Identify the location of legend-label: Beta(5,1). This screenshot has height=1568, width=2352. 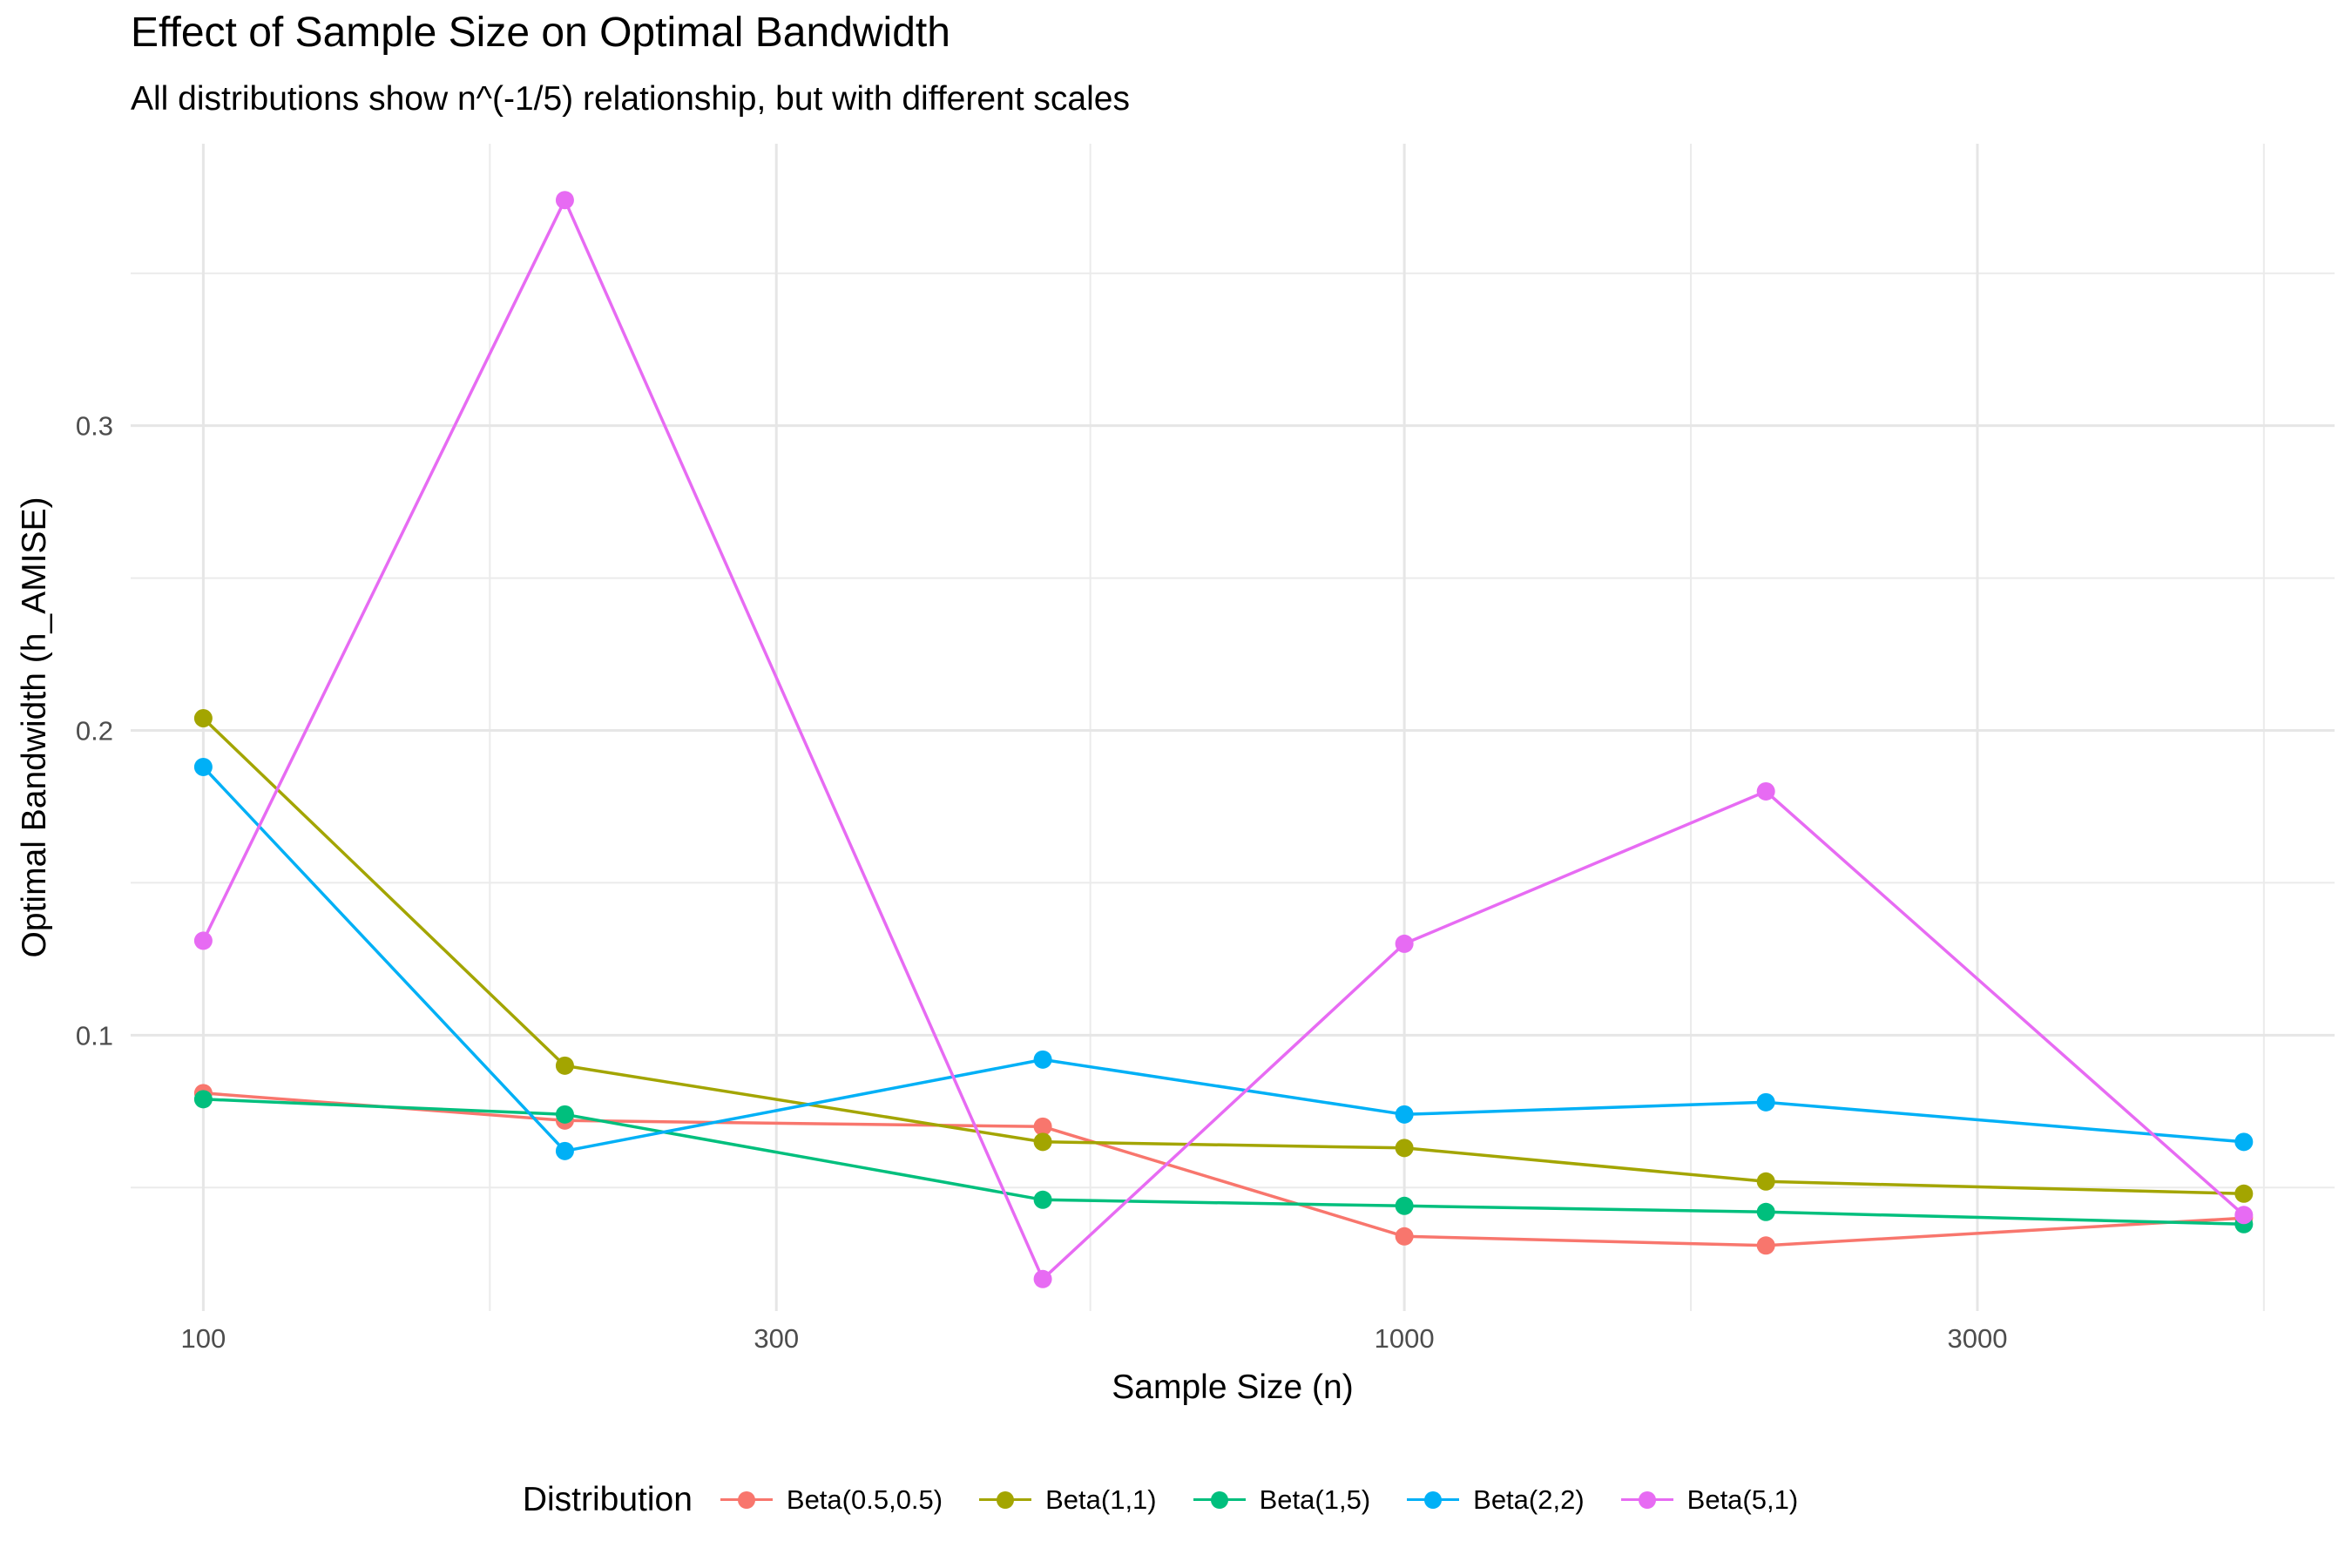
(1743, 1499).